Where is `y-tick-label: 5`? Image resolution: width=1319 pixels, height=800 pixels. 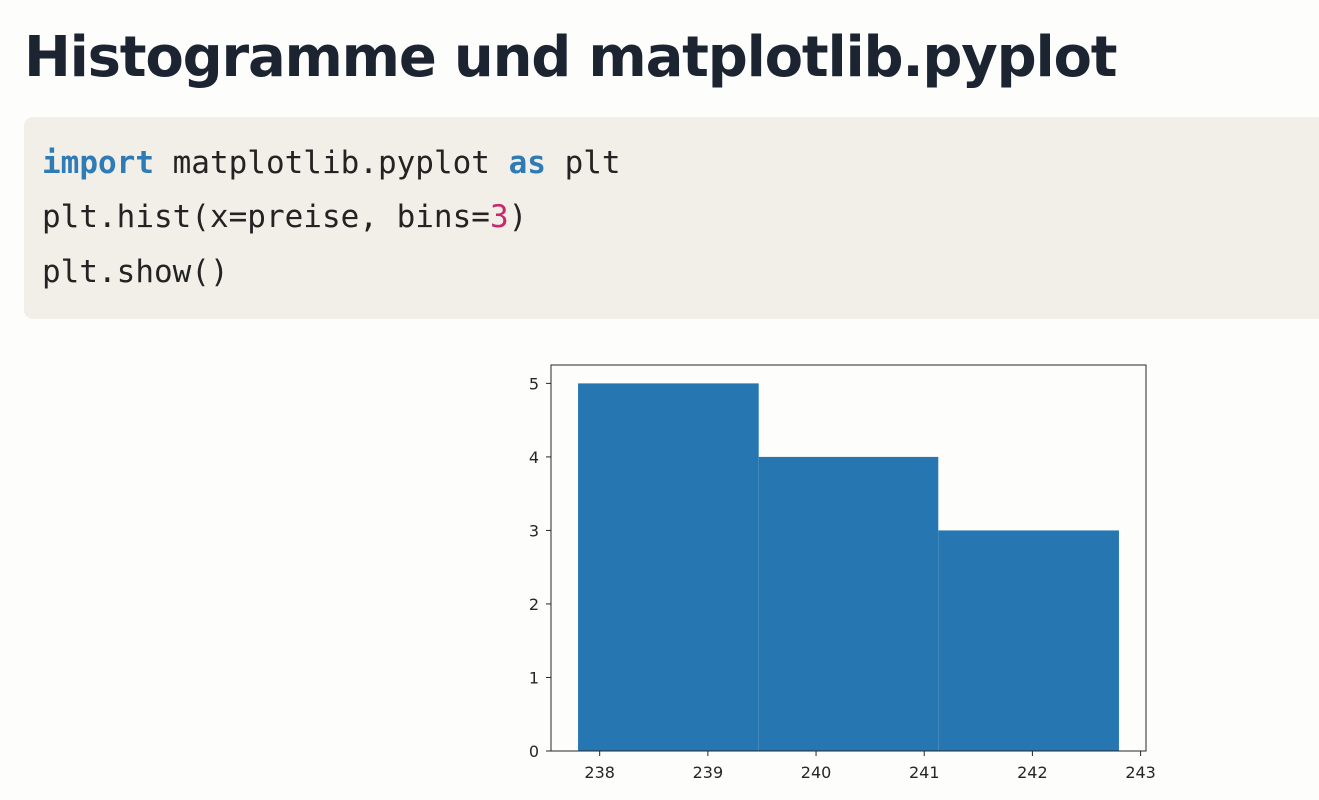
y-tick-label: 5 is located at coordinates (534, 383).